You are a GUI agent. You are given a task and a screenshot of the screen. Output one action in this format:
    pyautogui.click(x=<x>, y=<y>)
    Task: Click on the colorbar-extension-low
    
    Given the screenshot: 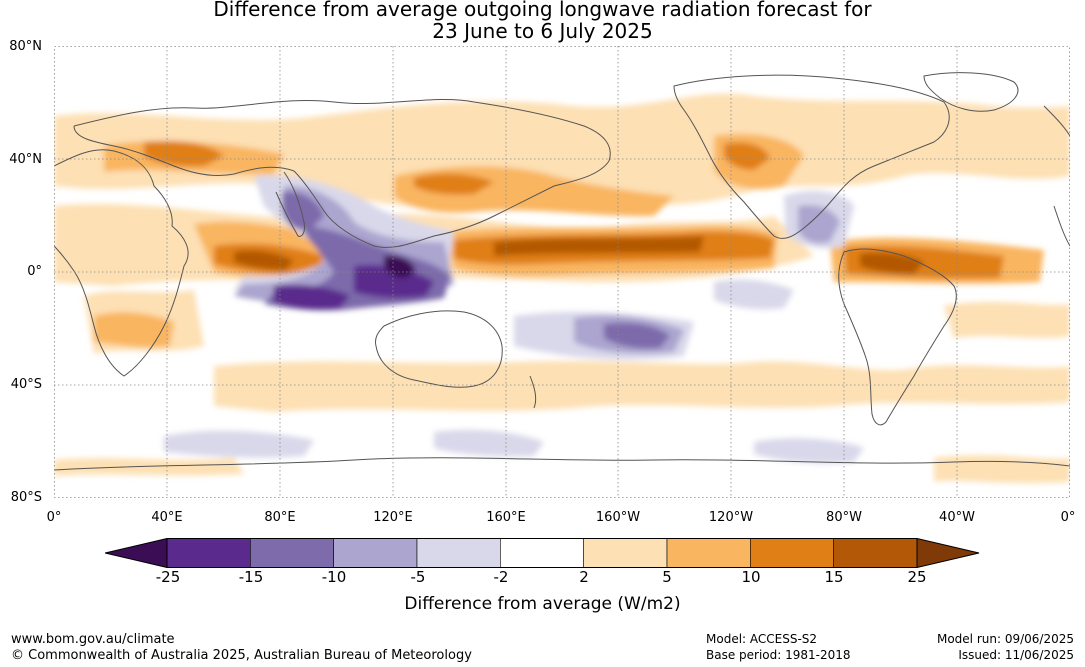 What is the action you would take?
    pyautogui.click(x=136, y=553)
    